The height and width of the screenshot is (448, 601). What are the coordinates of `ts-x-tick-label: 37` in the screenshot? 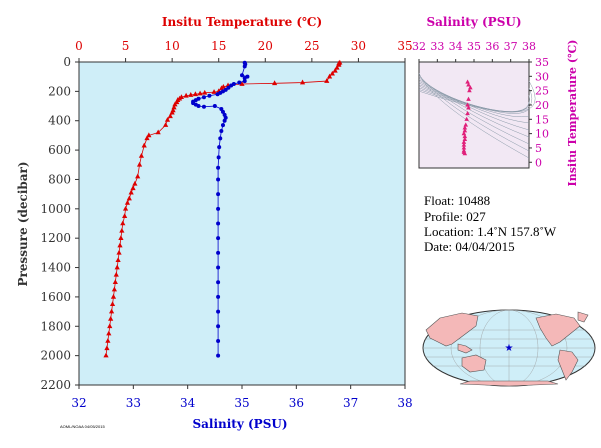 It's located at (511, 46).